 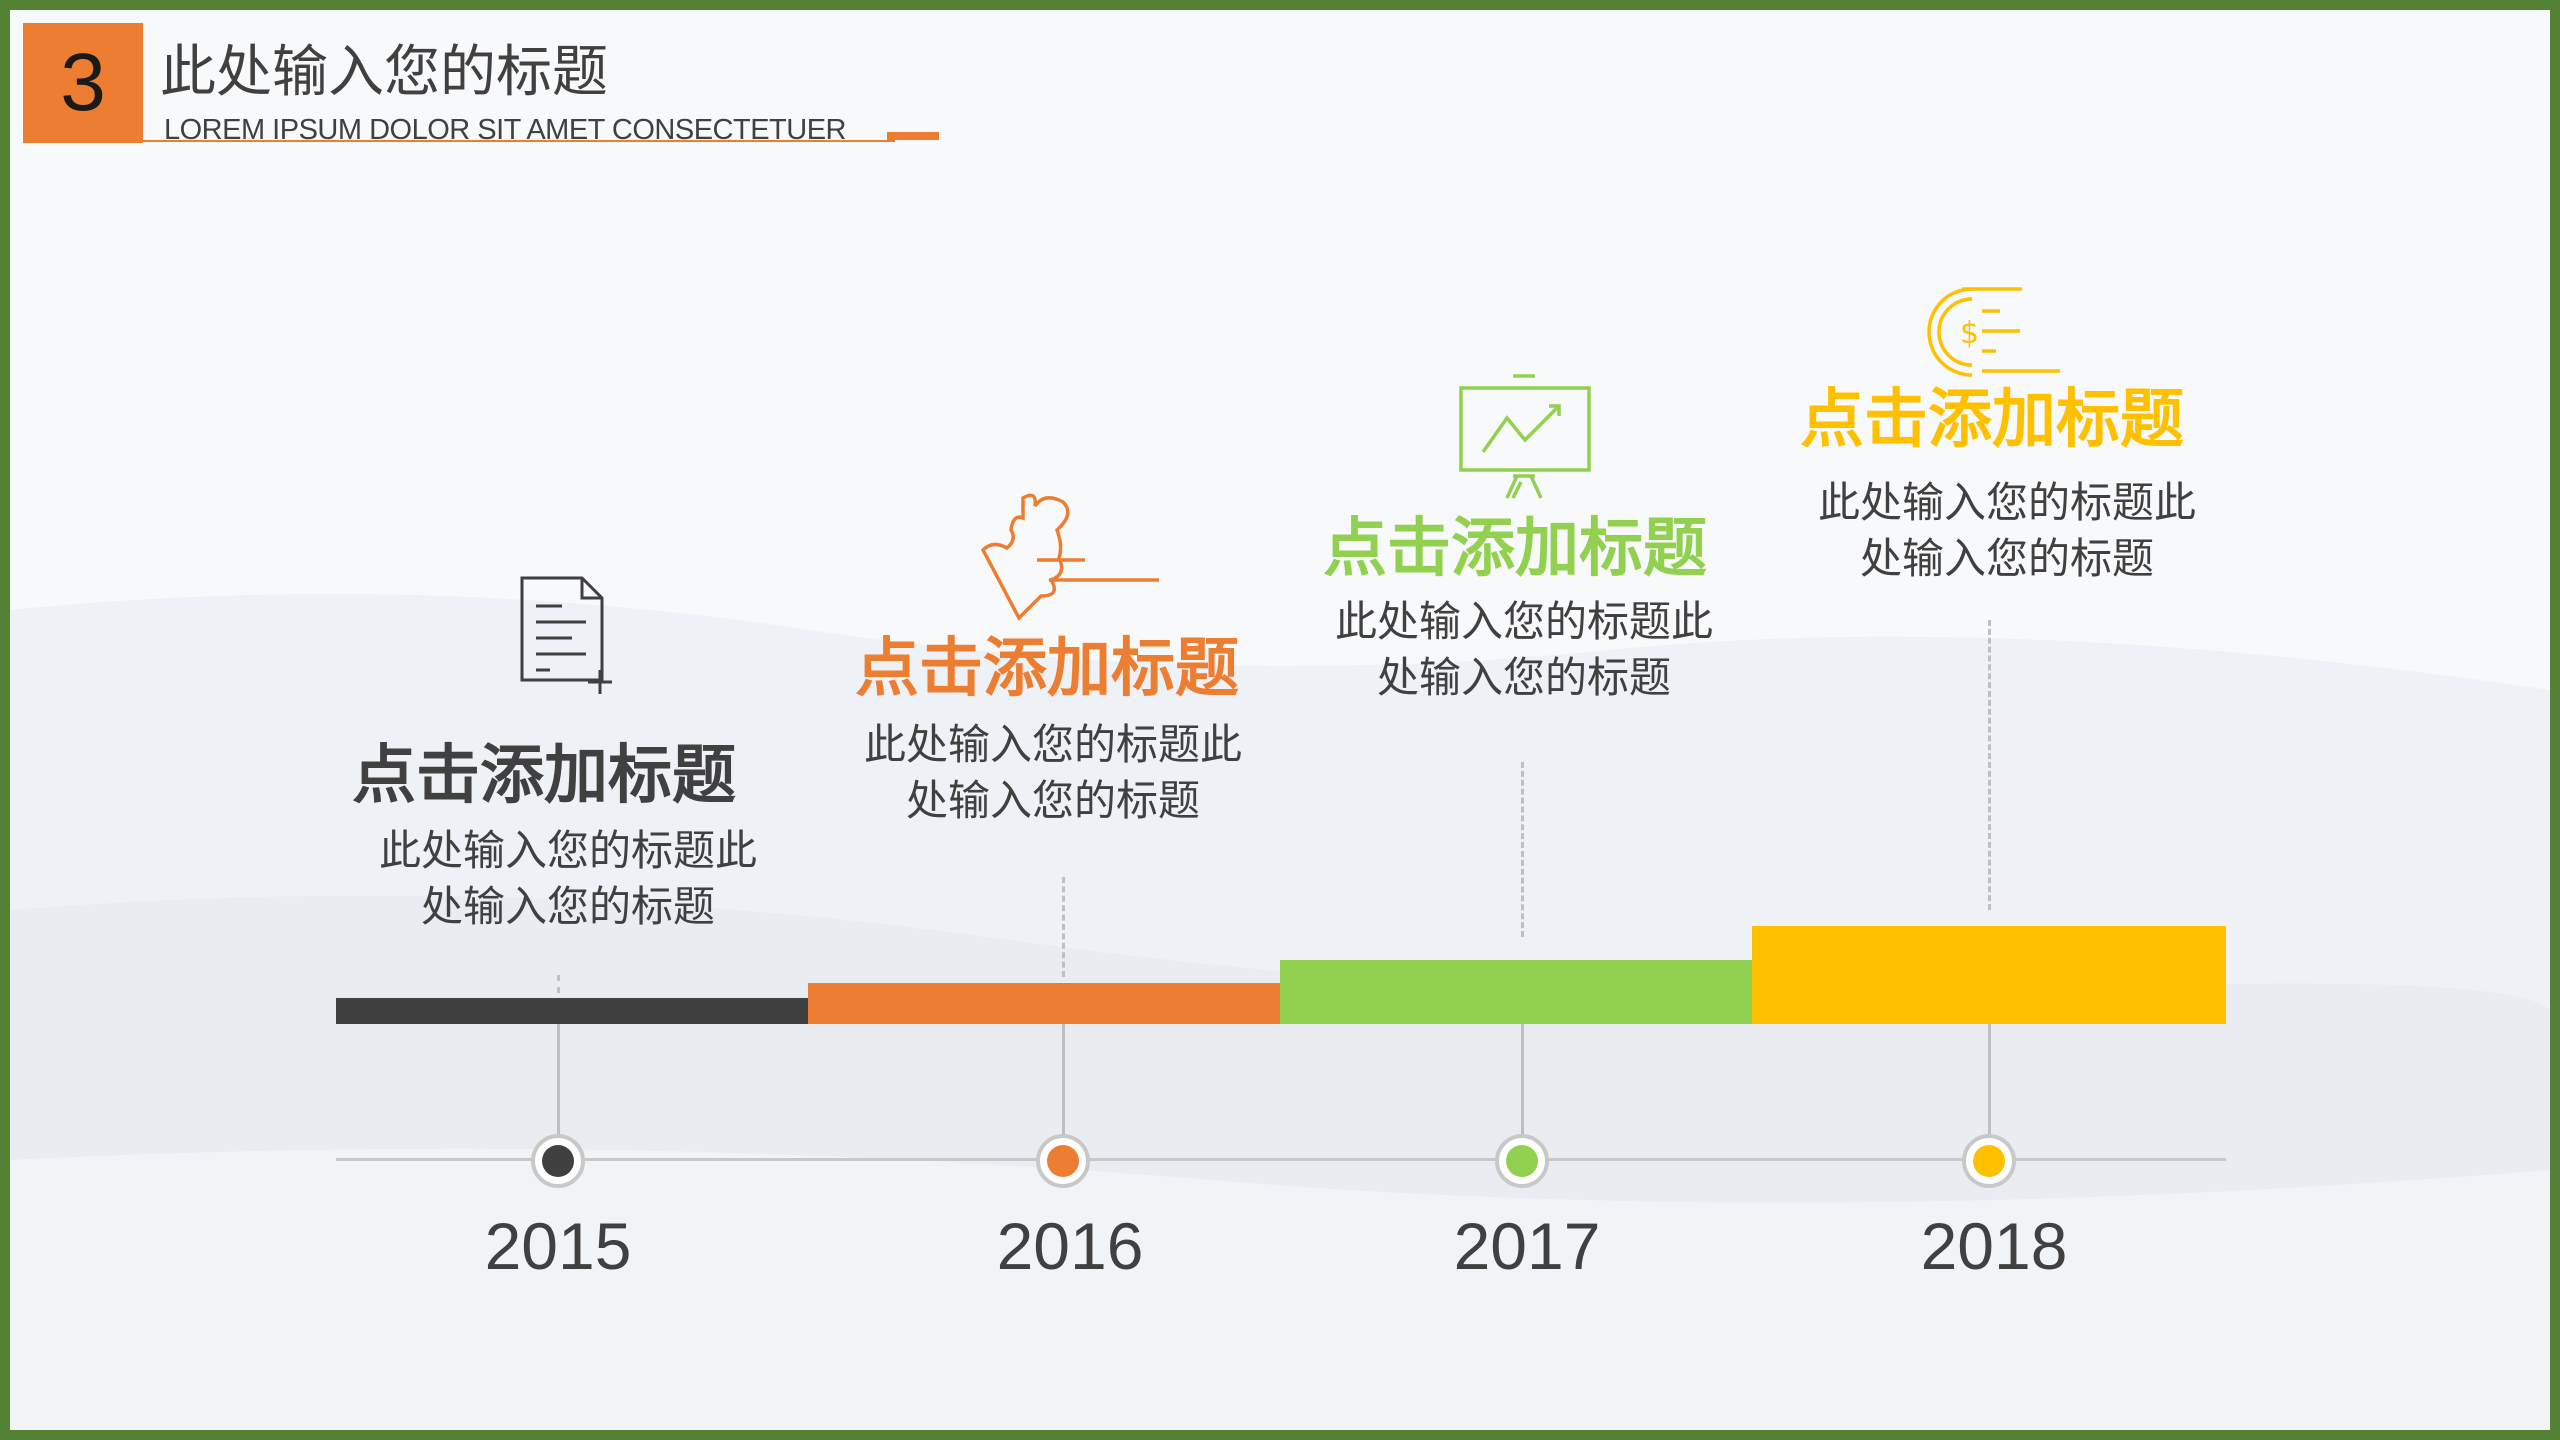 I want to click on marker-2016, so click(x=1063, y=1161).